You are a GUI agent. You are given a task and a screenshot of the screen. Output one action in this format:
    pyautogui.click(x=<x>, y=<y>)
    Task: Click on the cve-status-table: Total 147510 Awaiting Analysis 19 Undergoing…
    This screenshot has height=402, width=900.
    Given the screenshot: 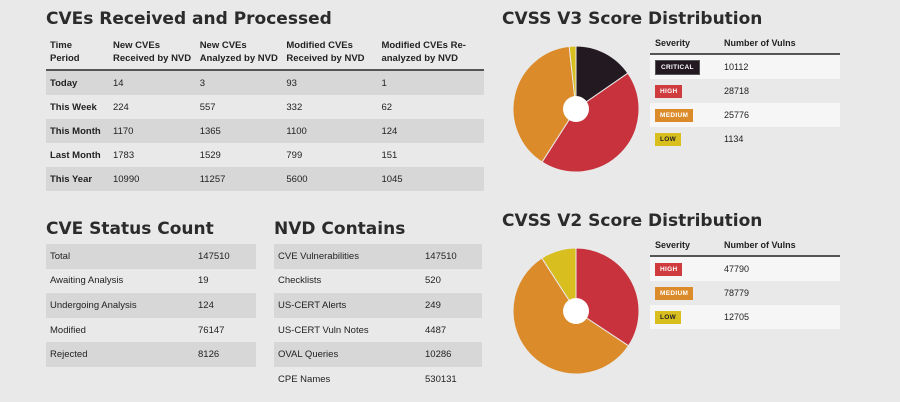 What is the action you would take?
    pyautogui.click(x=151, y=305)
    